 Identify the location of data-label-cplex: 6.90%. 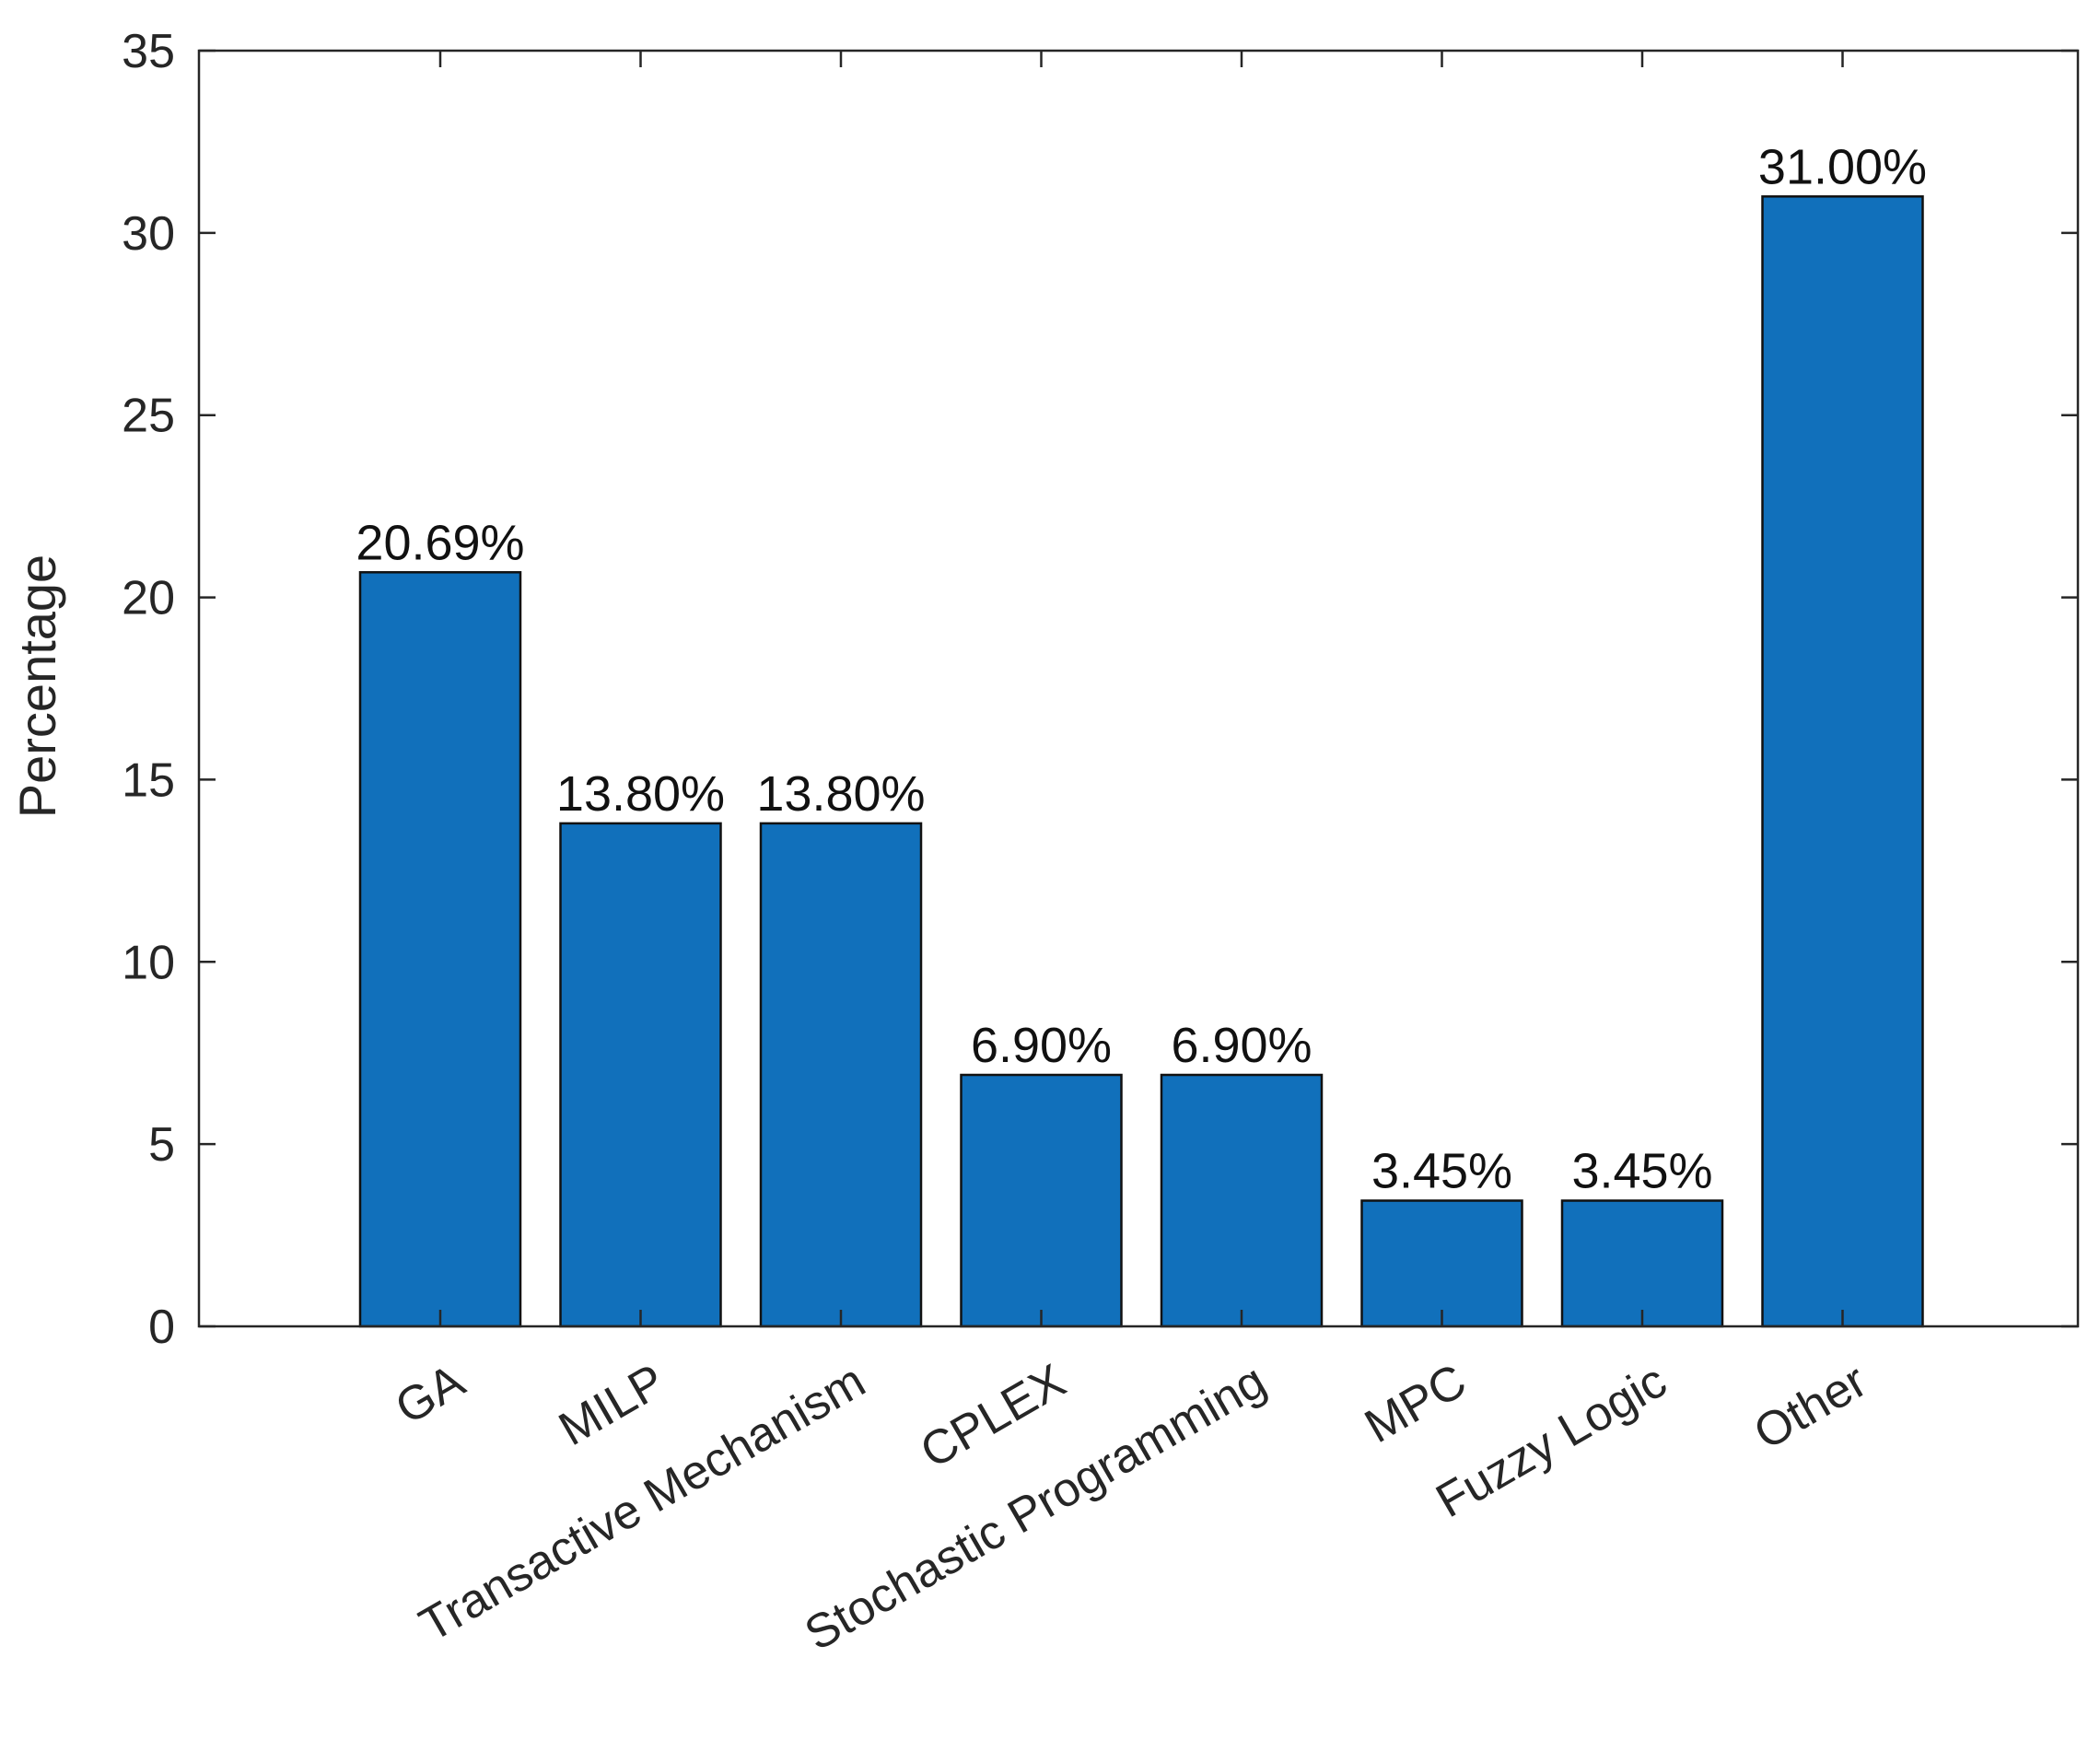
(1041, 1045).